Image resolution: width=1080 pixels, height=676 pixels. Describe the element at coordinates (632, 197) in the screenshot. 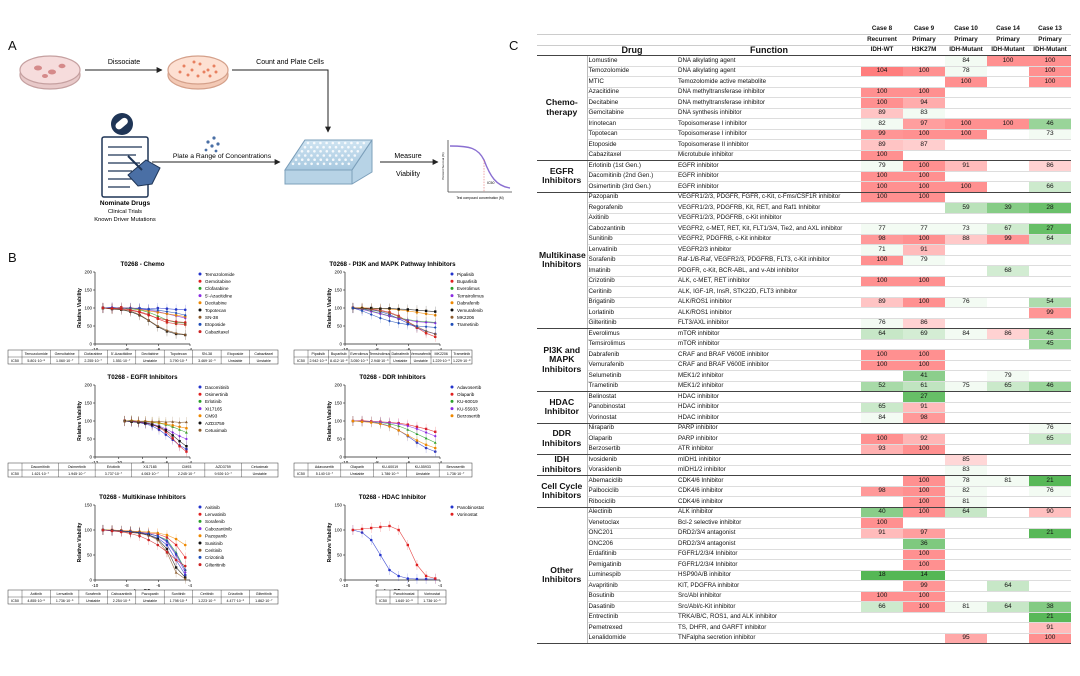

I see `drug-name: Pazopanib` at that location.